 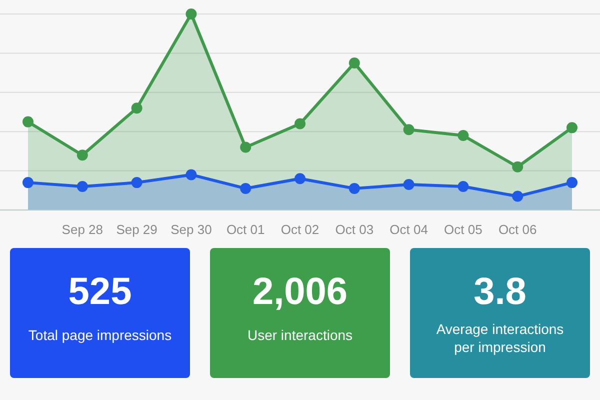 I want to click on x-tick-label: Oct 02, so click(x=300, y=229).